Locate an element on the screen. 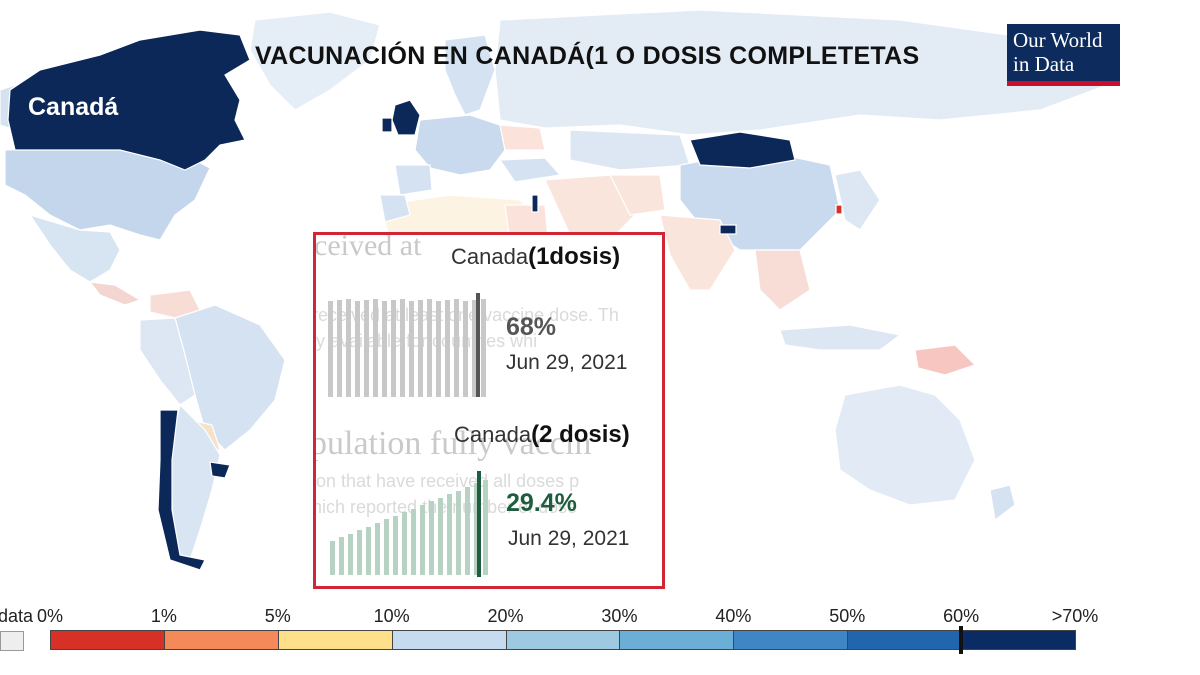  country-taiwan is located at coordinates (839, 209).